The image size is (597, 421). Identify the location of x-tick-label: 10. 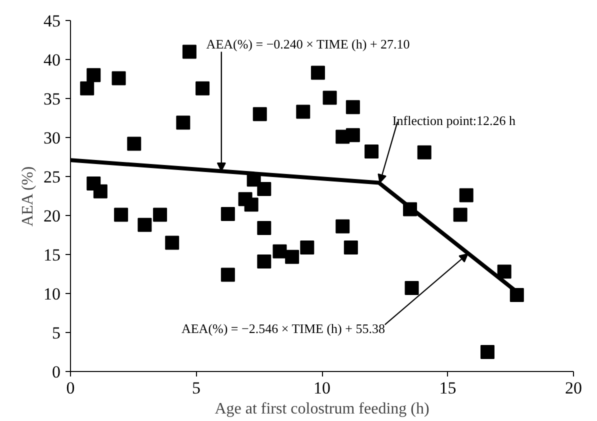
(322, 388).